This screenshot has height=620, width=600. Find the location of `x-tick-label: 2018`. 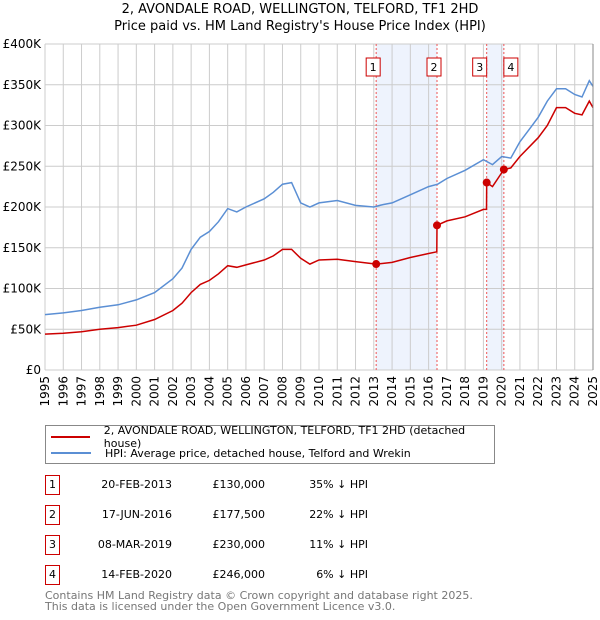

x-tick-label: 2018 is located at coordinates (465, 391).